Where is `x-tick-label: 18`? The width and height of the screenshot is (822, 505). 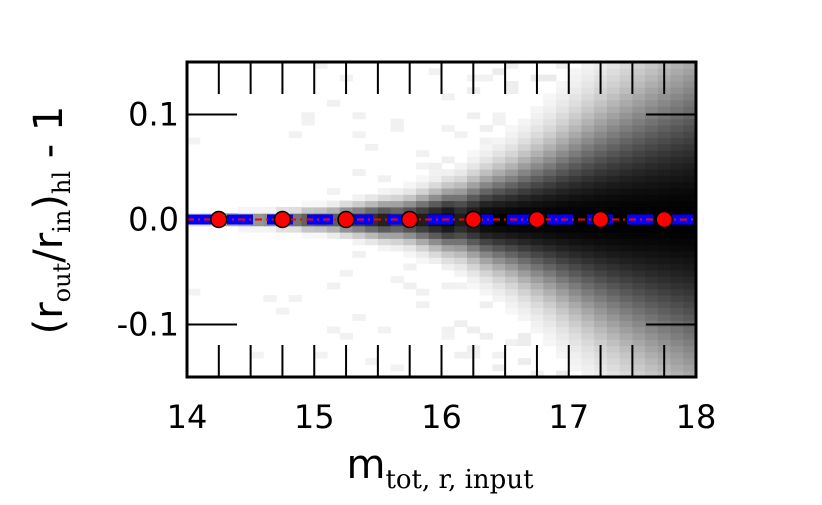 x-tick-label: 18 is located at coordinates (696, 417).